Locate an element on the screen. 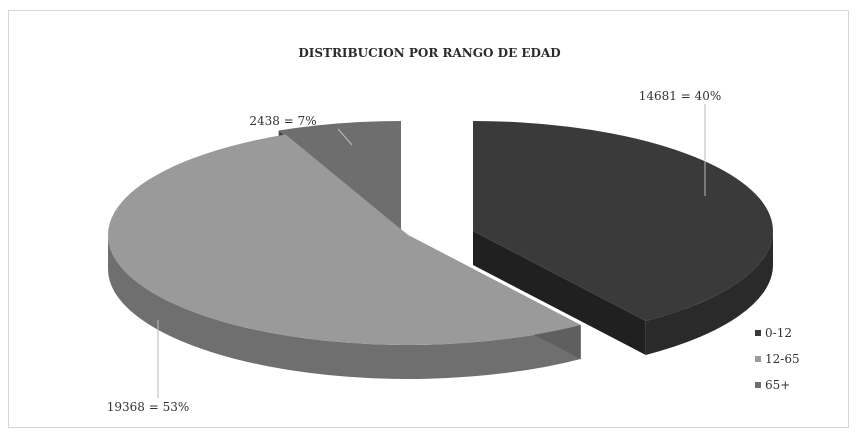  legend-label: 0-12 is located at coordinates (778, 333).